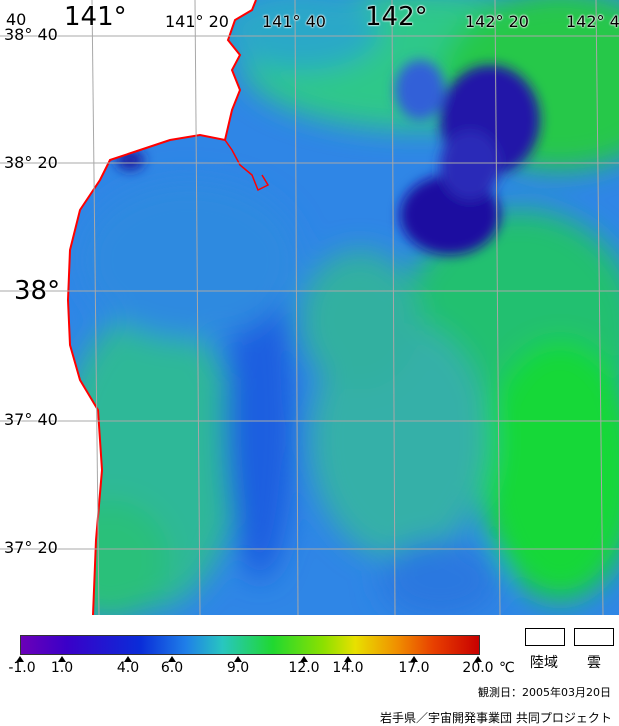  What do you see at coordinates (496, 718) in the screenshot?
I see `credit-text: 岩手県／宇宙開発事業団 共同プロジェクト` at bounding box center [496, 718].